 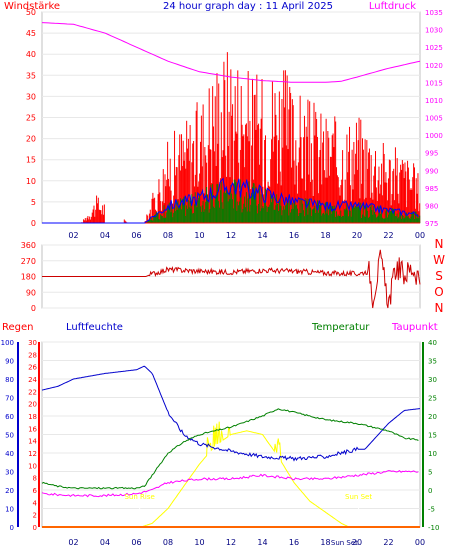 I want to click on direction-letter: S, so click(x=439, y=276).